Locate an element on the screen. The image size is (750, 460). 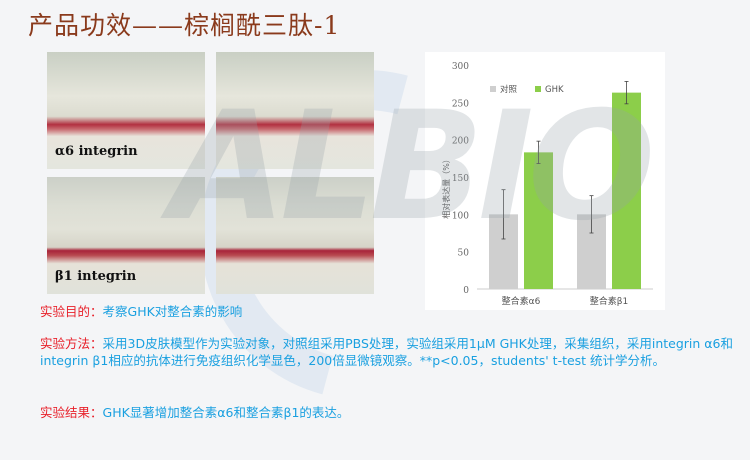
y-tick-label: 0 is located at coordinates (466, 291).